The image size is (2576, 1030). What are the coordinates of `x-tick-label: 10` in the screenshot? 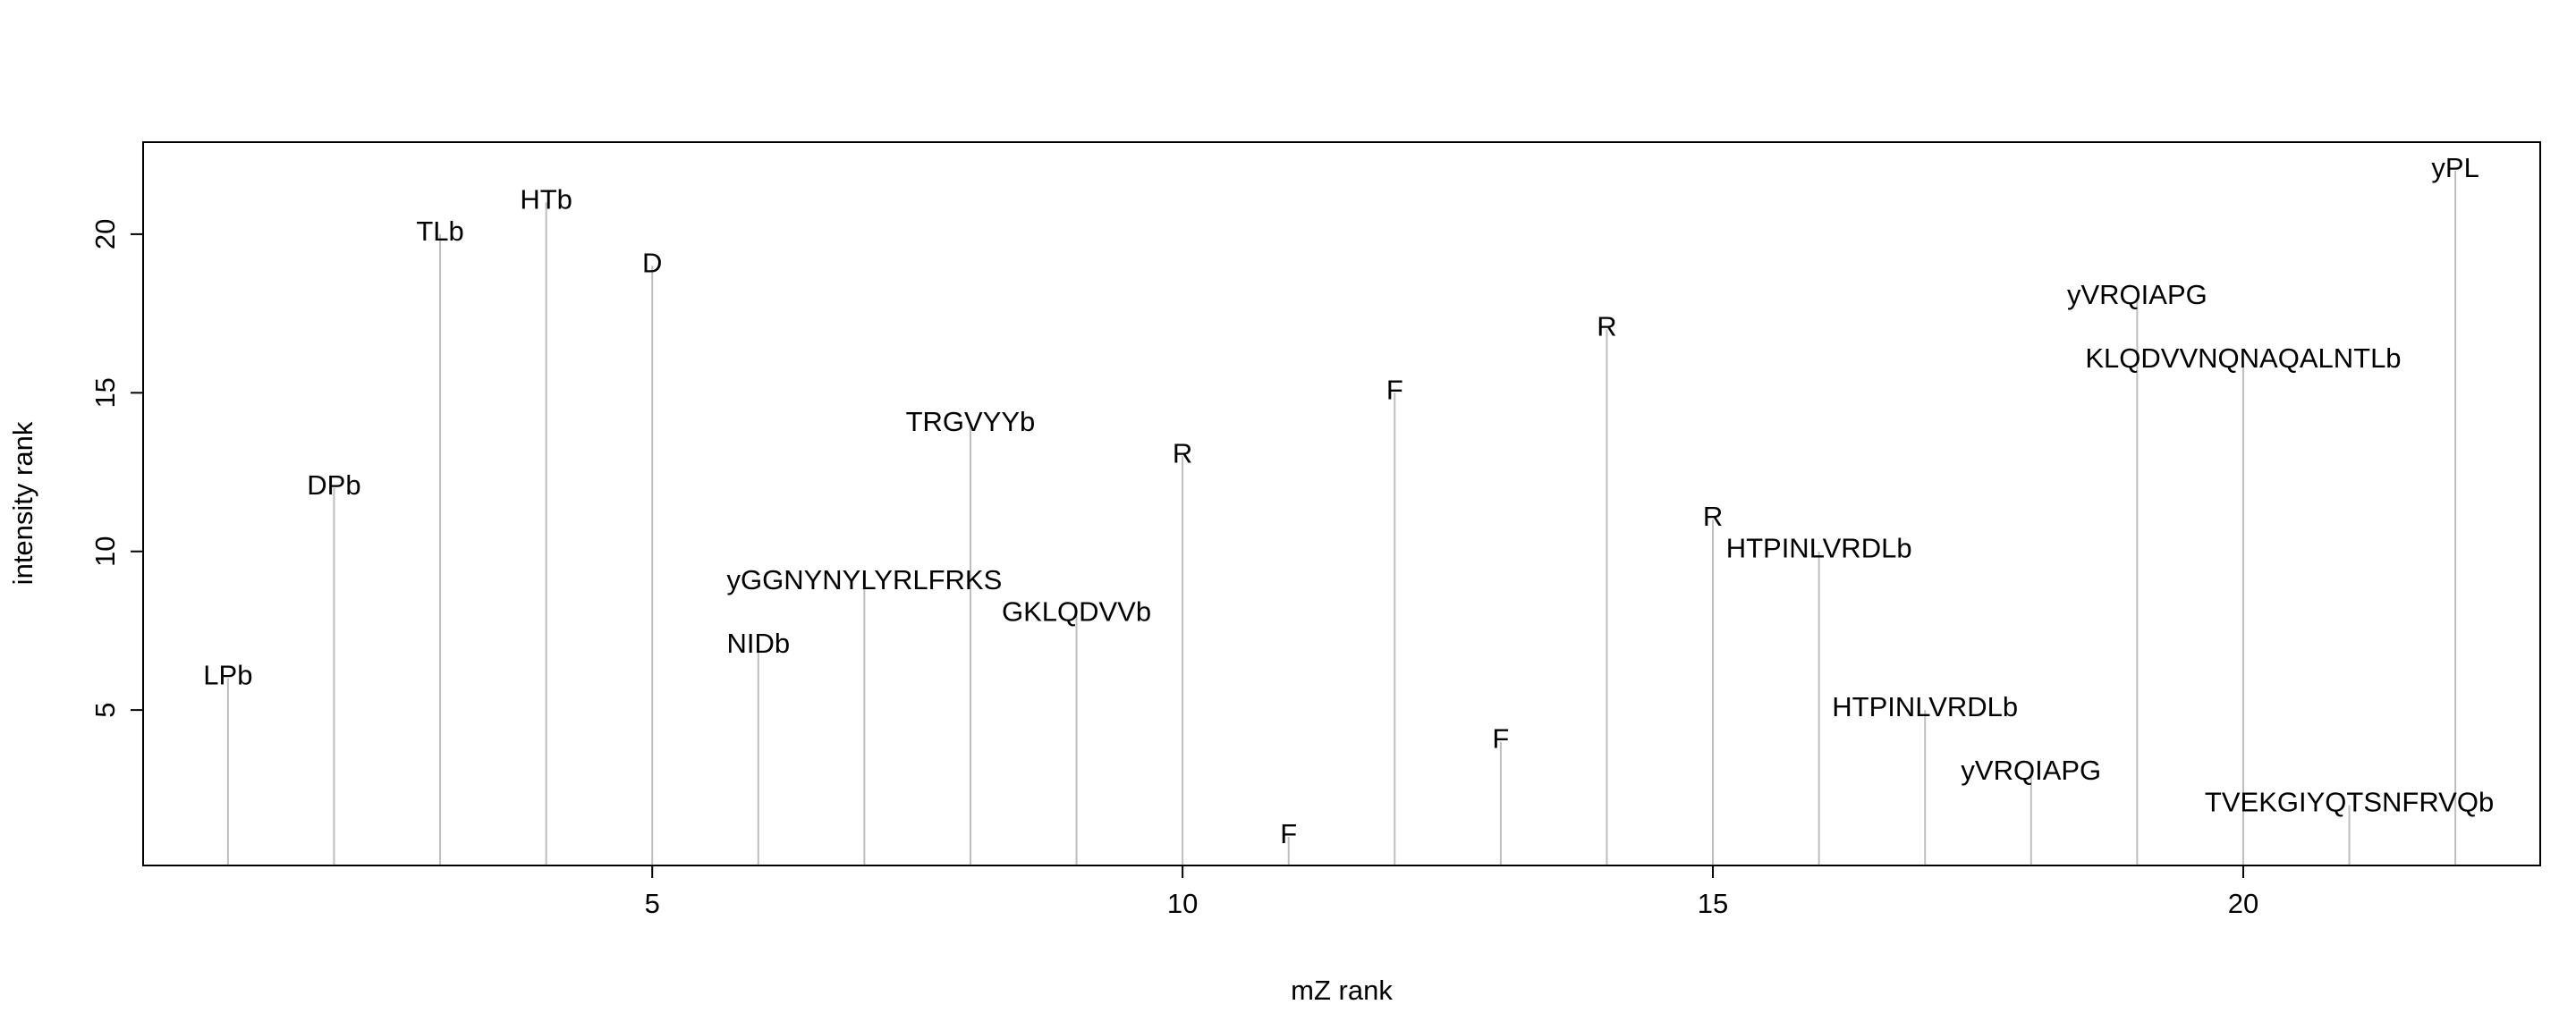 It's located at (1182, 903).